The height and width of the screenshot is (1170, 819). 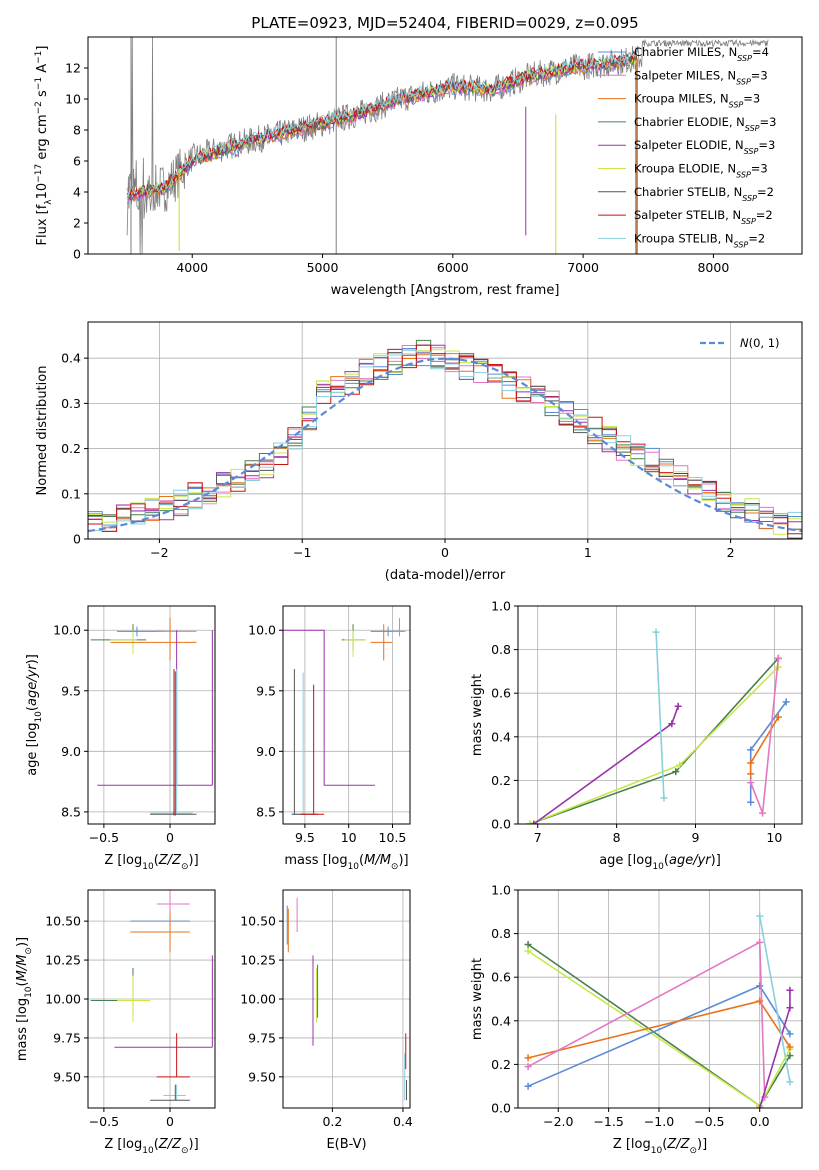 What do you see at coordinates (501, 649) in the screenshot?
I see `y-tick-label: 0.8` at bounding box center [501, 649].